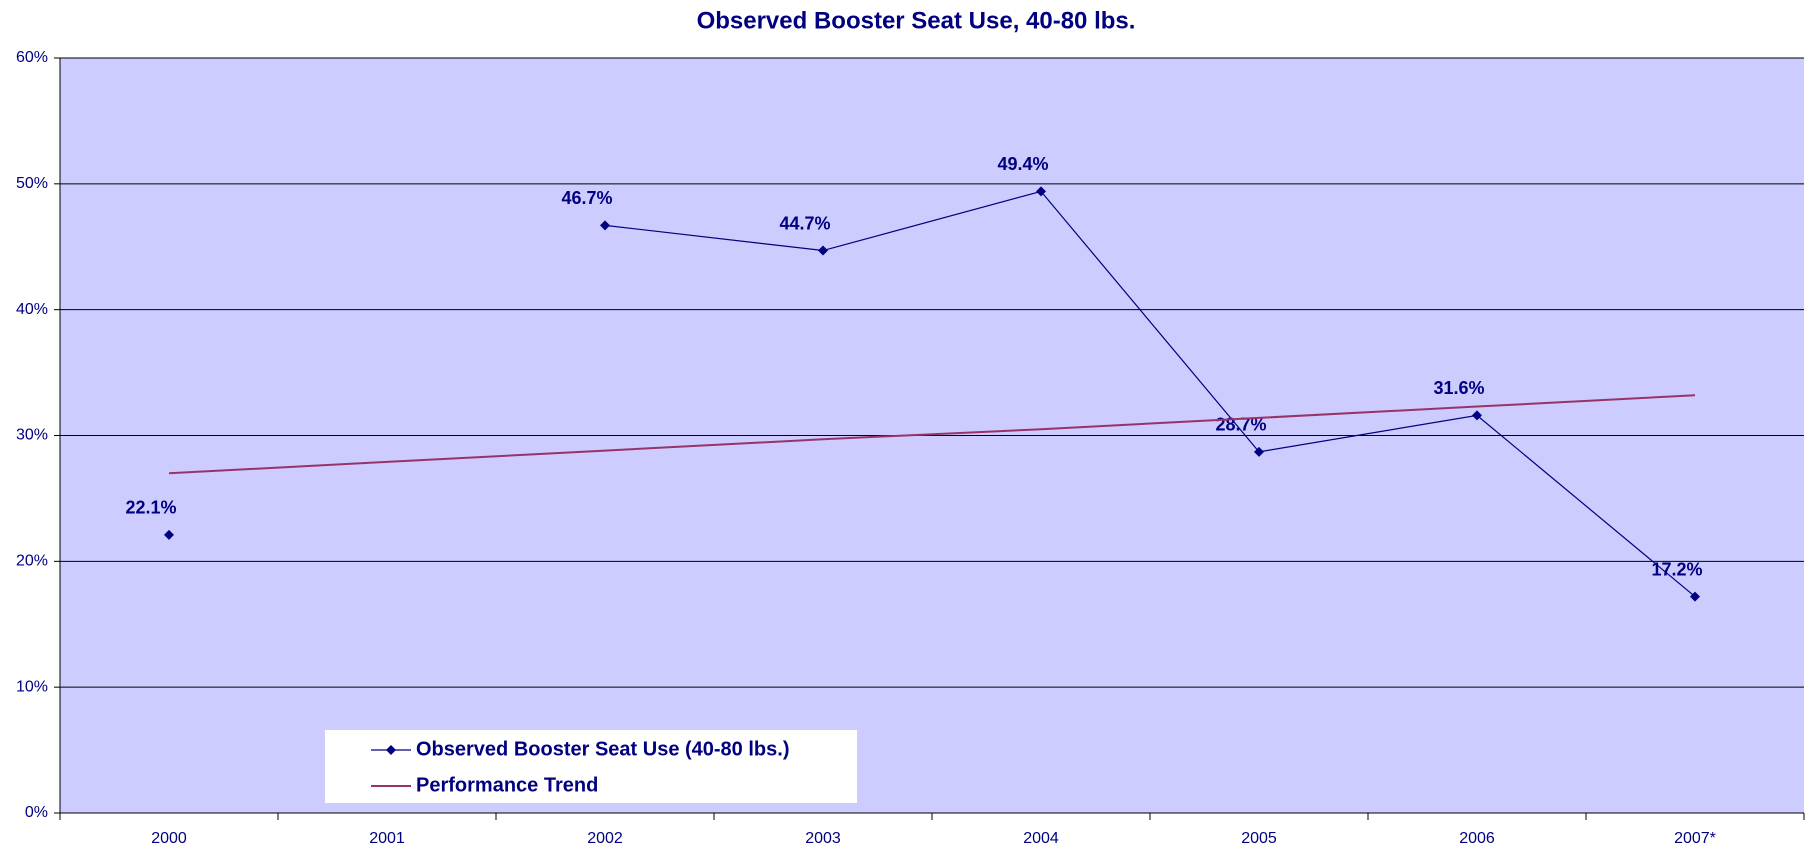 The width and height of the screenshot is (1808, 850). Describe the element at coordinates (1259, 838) in the screenshot. I see `x-tick-label: 2005` at that location.